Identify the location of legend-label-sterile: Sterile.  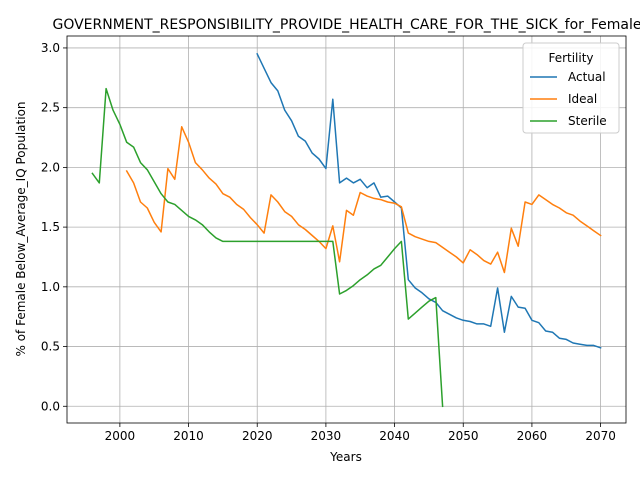
(587, 121).